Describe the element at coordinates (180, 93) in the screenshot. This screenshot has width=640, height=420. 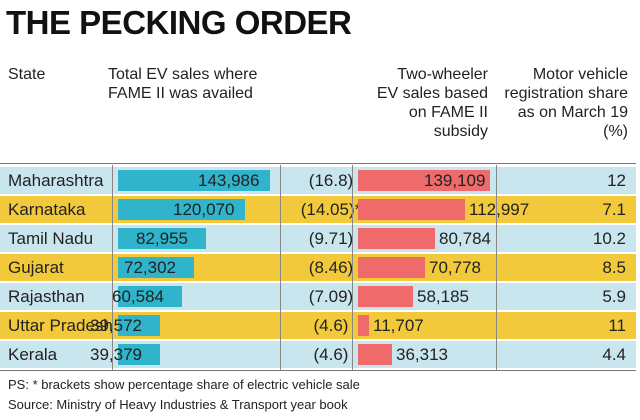
I see `header-total-line: FAME II was availed` at that location.